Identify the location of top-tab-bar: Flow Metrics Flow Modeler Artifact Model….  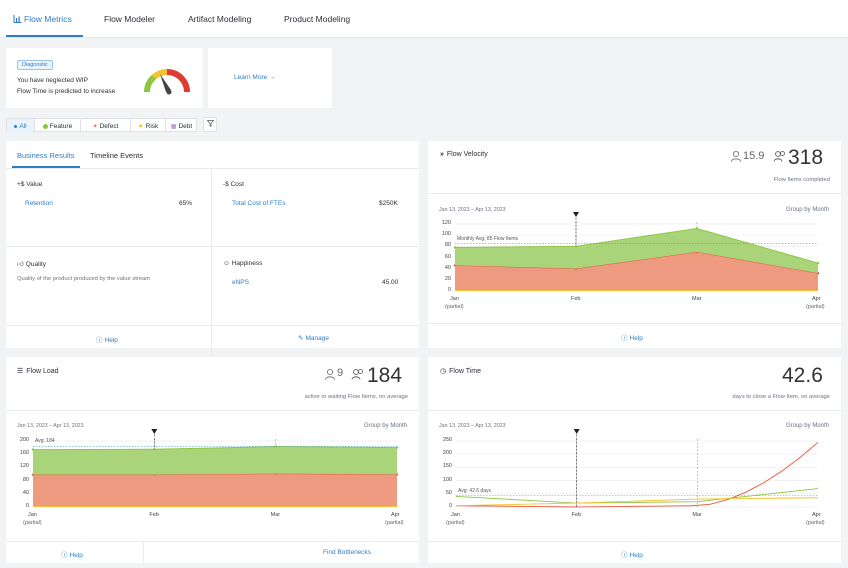
(424, 19).